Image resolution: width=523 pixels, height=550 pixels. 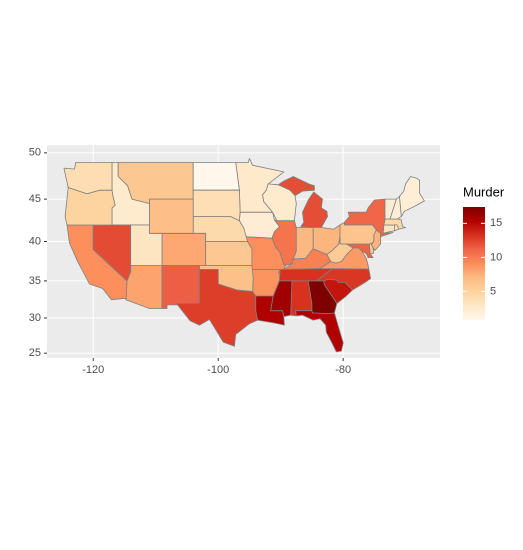 What do you see at coordinates (496, 257) in the screenshot?
I see `legend-tick-label: 10` at bounding box center [496, 257].